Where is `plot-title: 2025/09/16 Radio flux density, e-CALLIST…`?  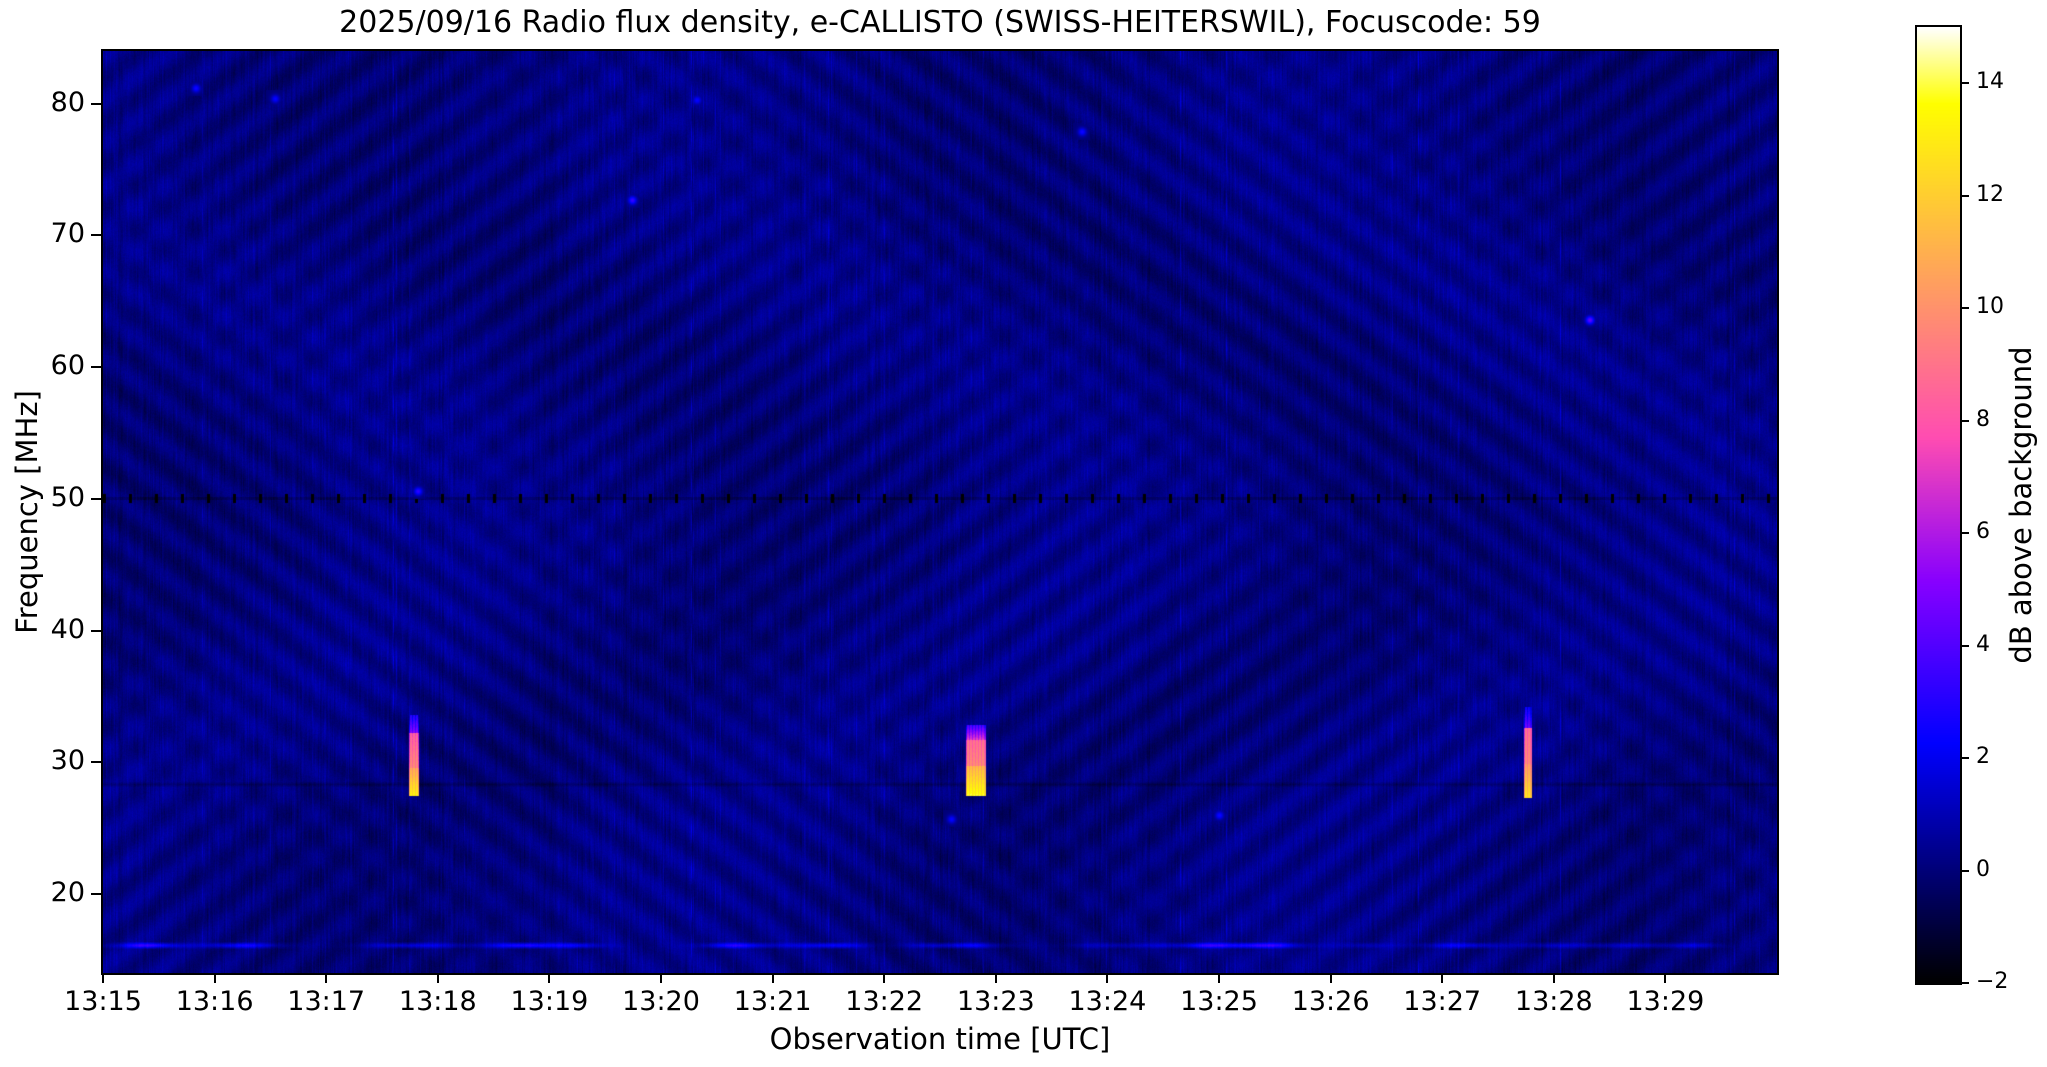
plot-title: 2025/09/16 Radio flux density, e-CALLIST… is located at coordinates (940, 22).